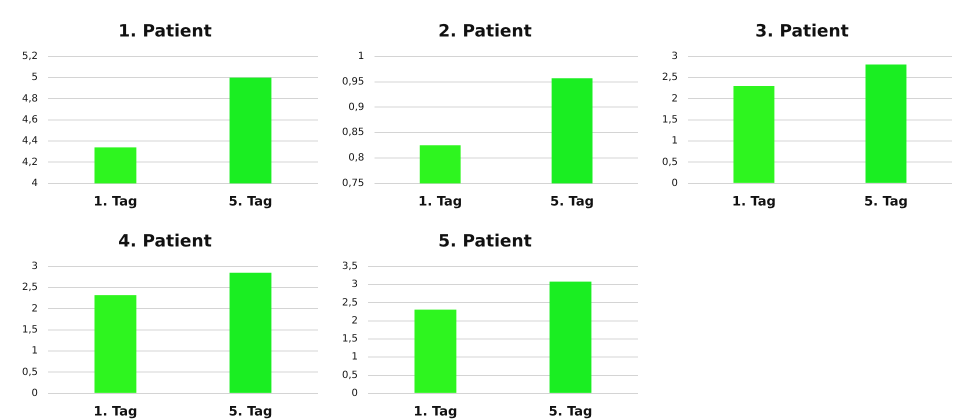  Describe the element at coordinates (35, 78) in the screenshot. I see `y-tick-label: 5` at that location.